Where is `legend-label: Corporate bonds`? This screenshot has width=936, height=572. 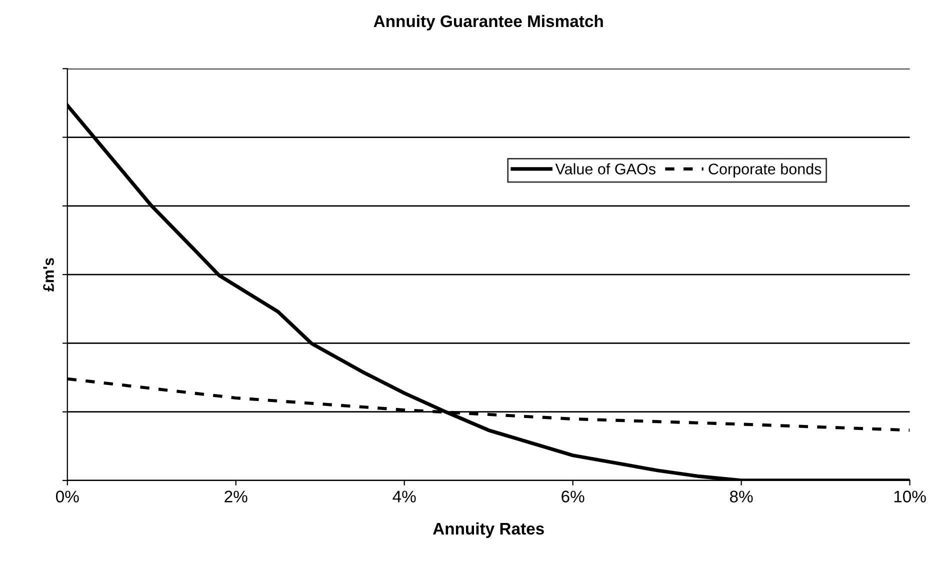
legend-label: Corporate bonds is located at coordinates (765, 170).